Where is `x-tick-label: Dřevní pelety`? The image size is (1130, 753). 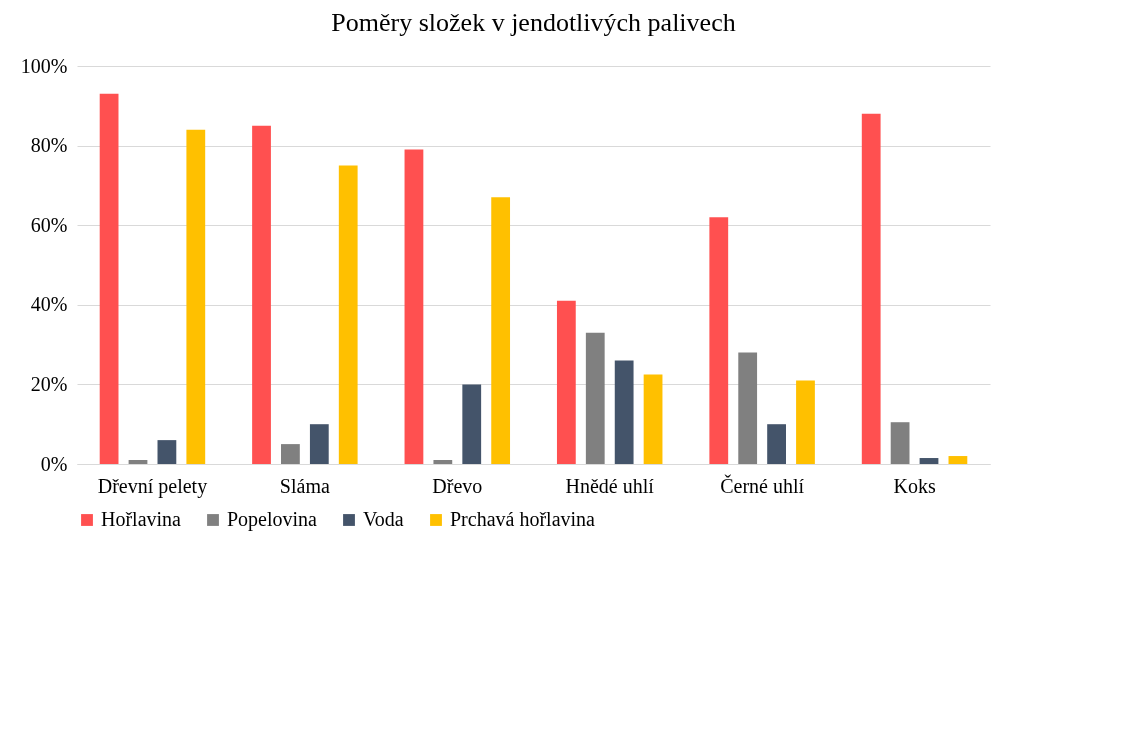
x-tick-label: Dřevní pelety is located at coordinates (152, 486).